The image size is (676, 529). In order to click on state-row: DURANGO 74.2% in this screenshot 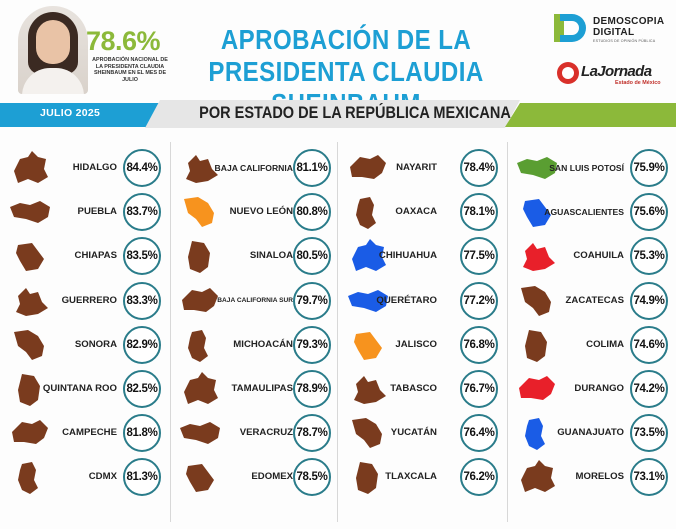, I will do `click(593, 389)`.